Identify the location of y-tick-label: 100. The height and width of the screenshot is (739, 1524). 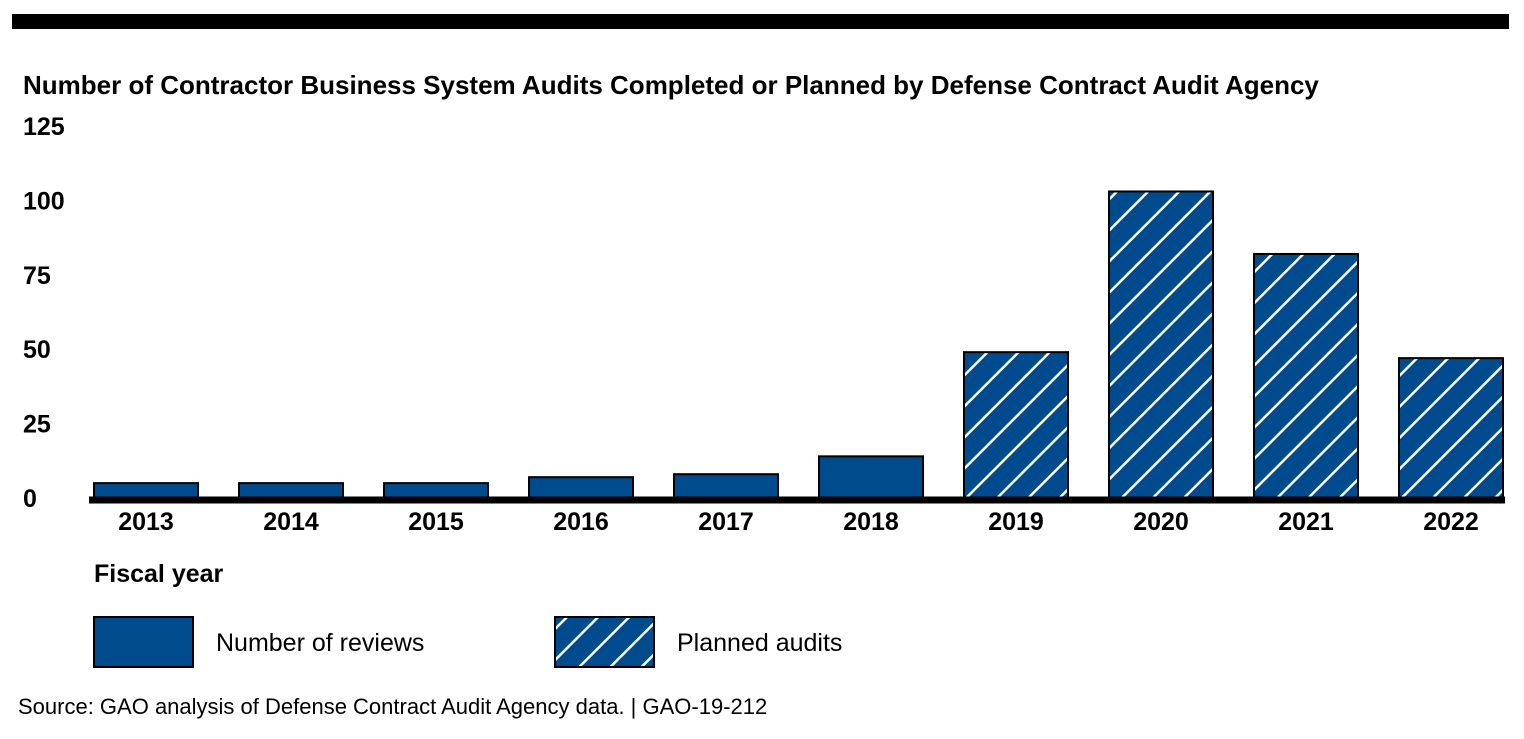
(44, 201).